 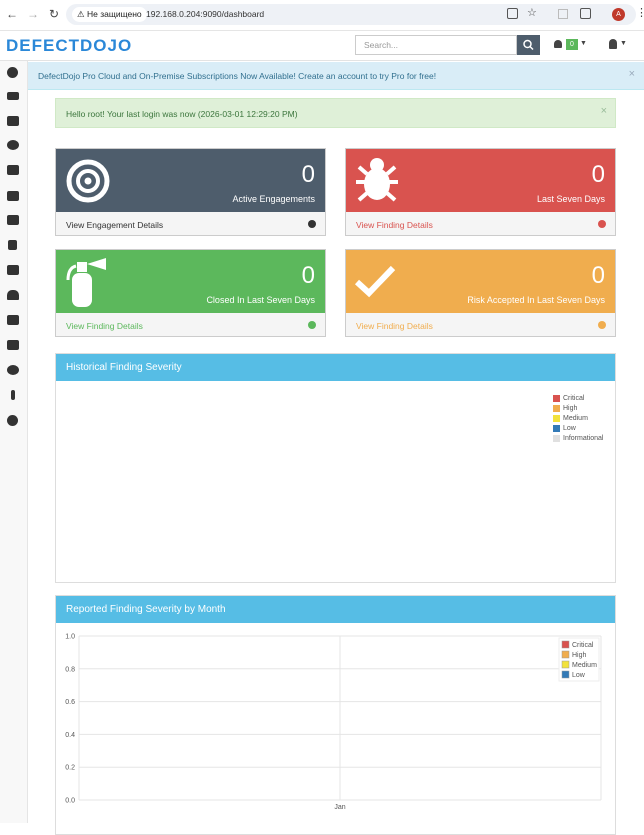 I want to click on menu-icon: ⋮, so click(x=640, y=13).